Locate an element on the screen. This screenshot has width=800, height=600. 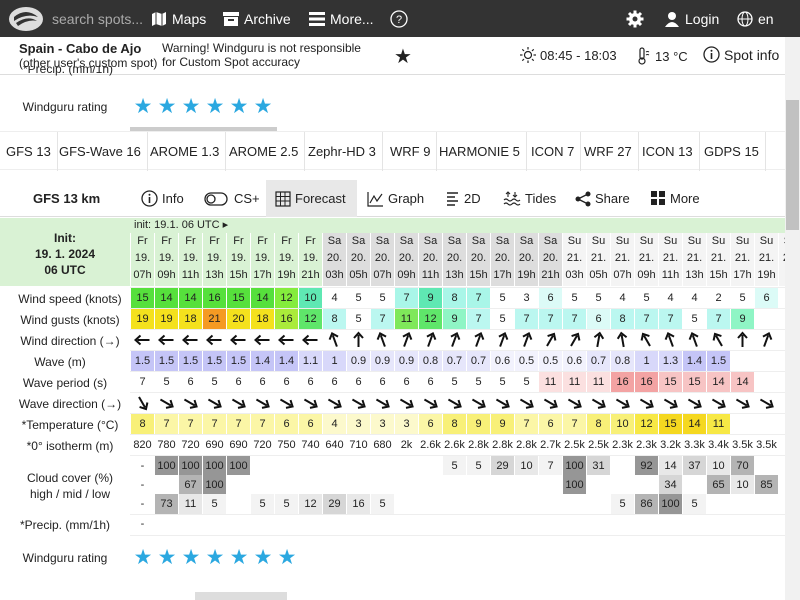
row-divider is located at coordinates (457, 434).